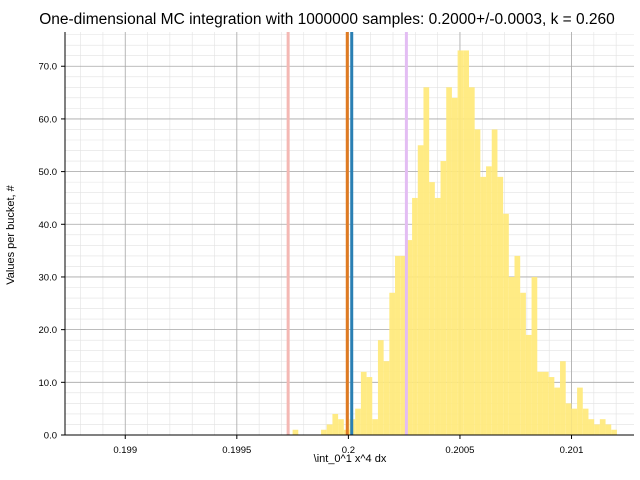 Image resolution: width=640 pixels, height=480 pixels. Describe the element at coordinates (48, 330) in the screenshot. I see `y-tick-label: 20.0` at that location.